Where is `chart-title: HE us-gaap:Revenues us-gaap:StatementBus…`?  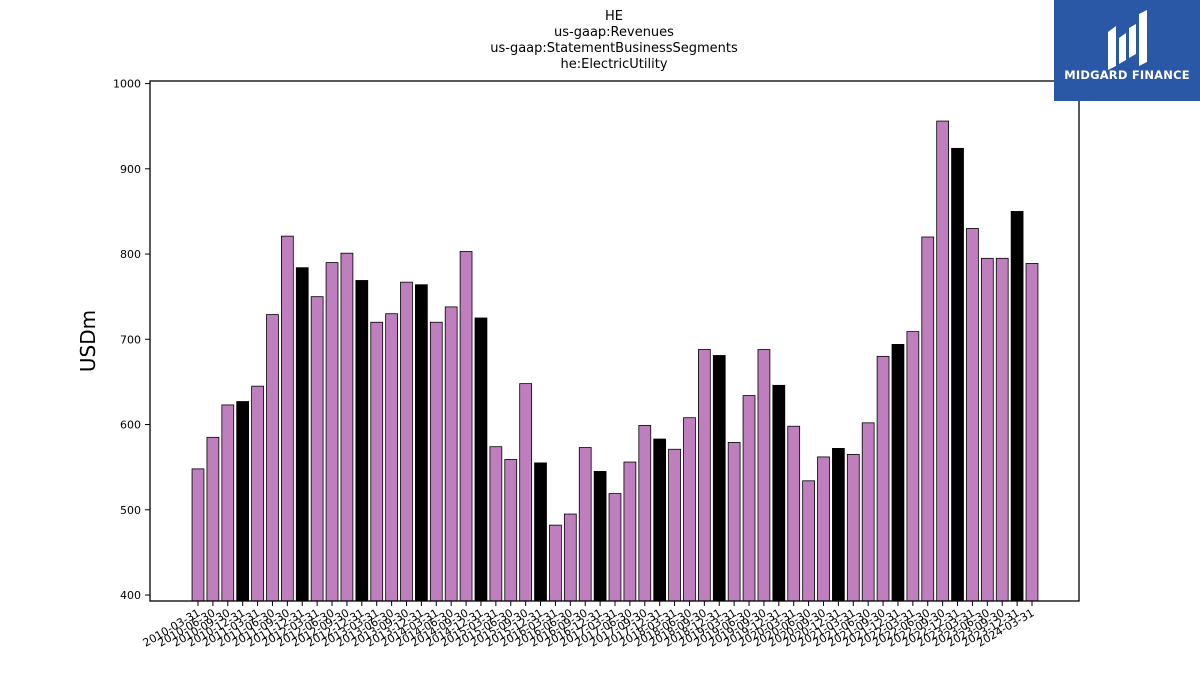 chart-title: HE us-gaap:Revenues us-gaap:StatementBus… is located at coordinates (614, 40).